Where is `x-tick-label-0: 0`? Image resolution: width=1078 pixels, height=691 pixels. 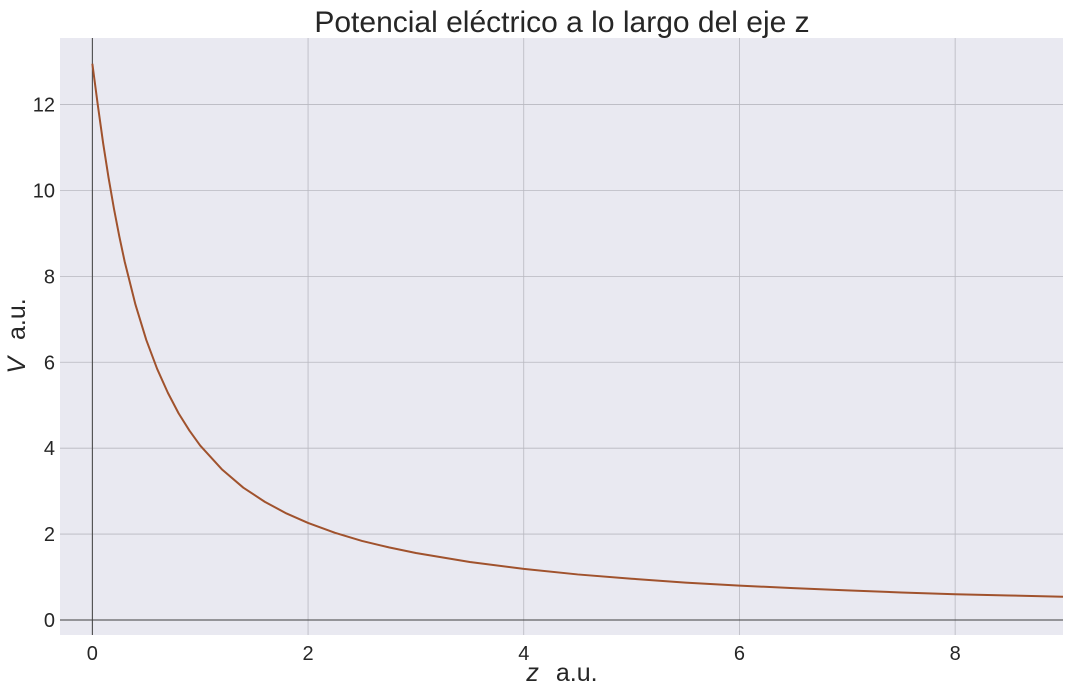
x-tick-label-0: 0 is located at coordinates (92, 654).